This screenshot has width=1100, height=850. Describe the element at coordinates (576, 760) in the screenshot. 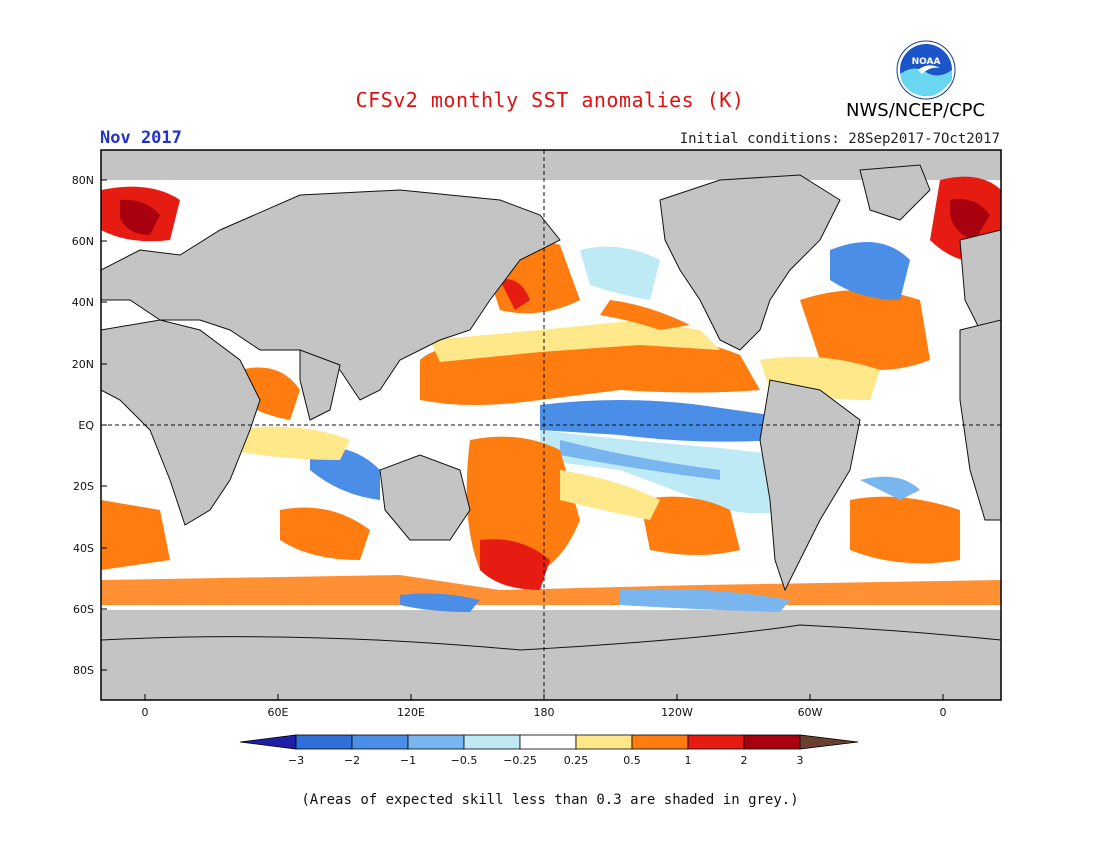

I see `colorbar-label: 0.25` at that location.